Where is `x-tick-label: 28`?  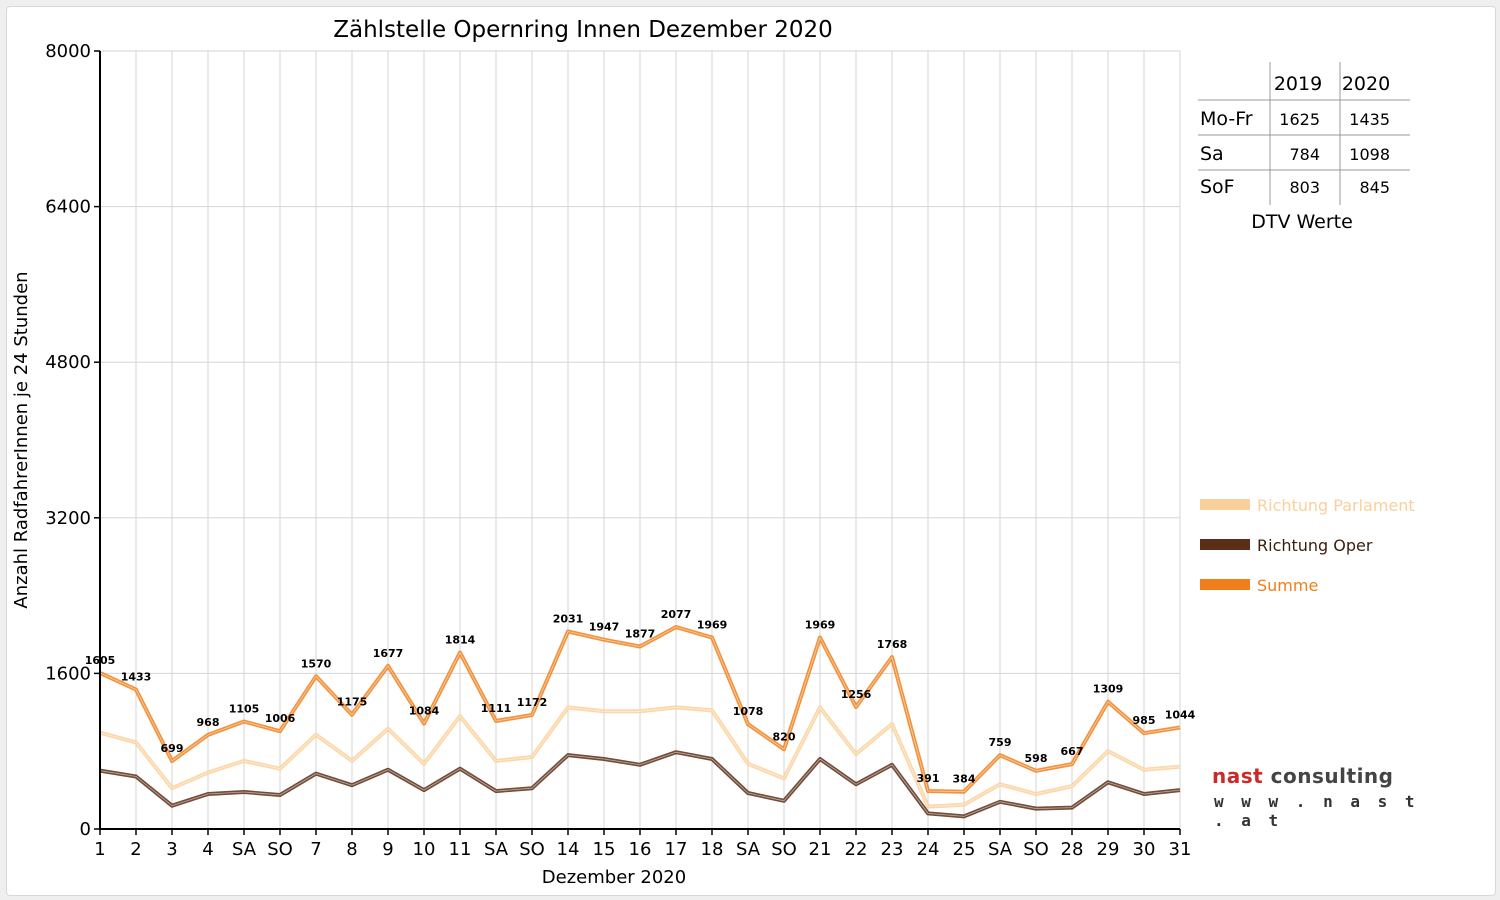 x-tick-label: 28 is located at coordinates (1072, 849).